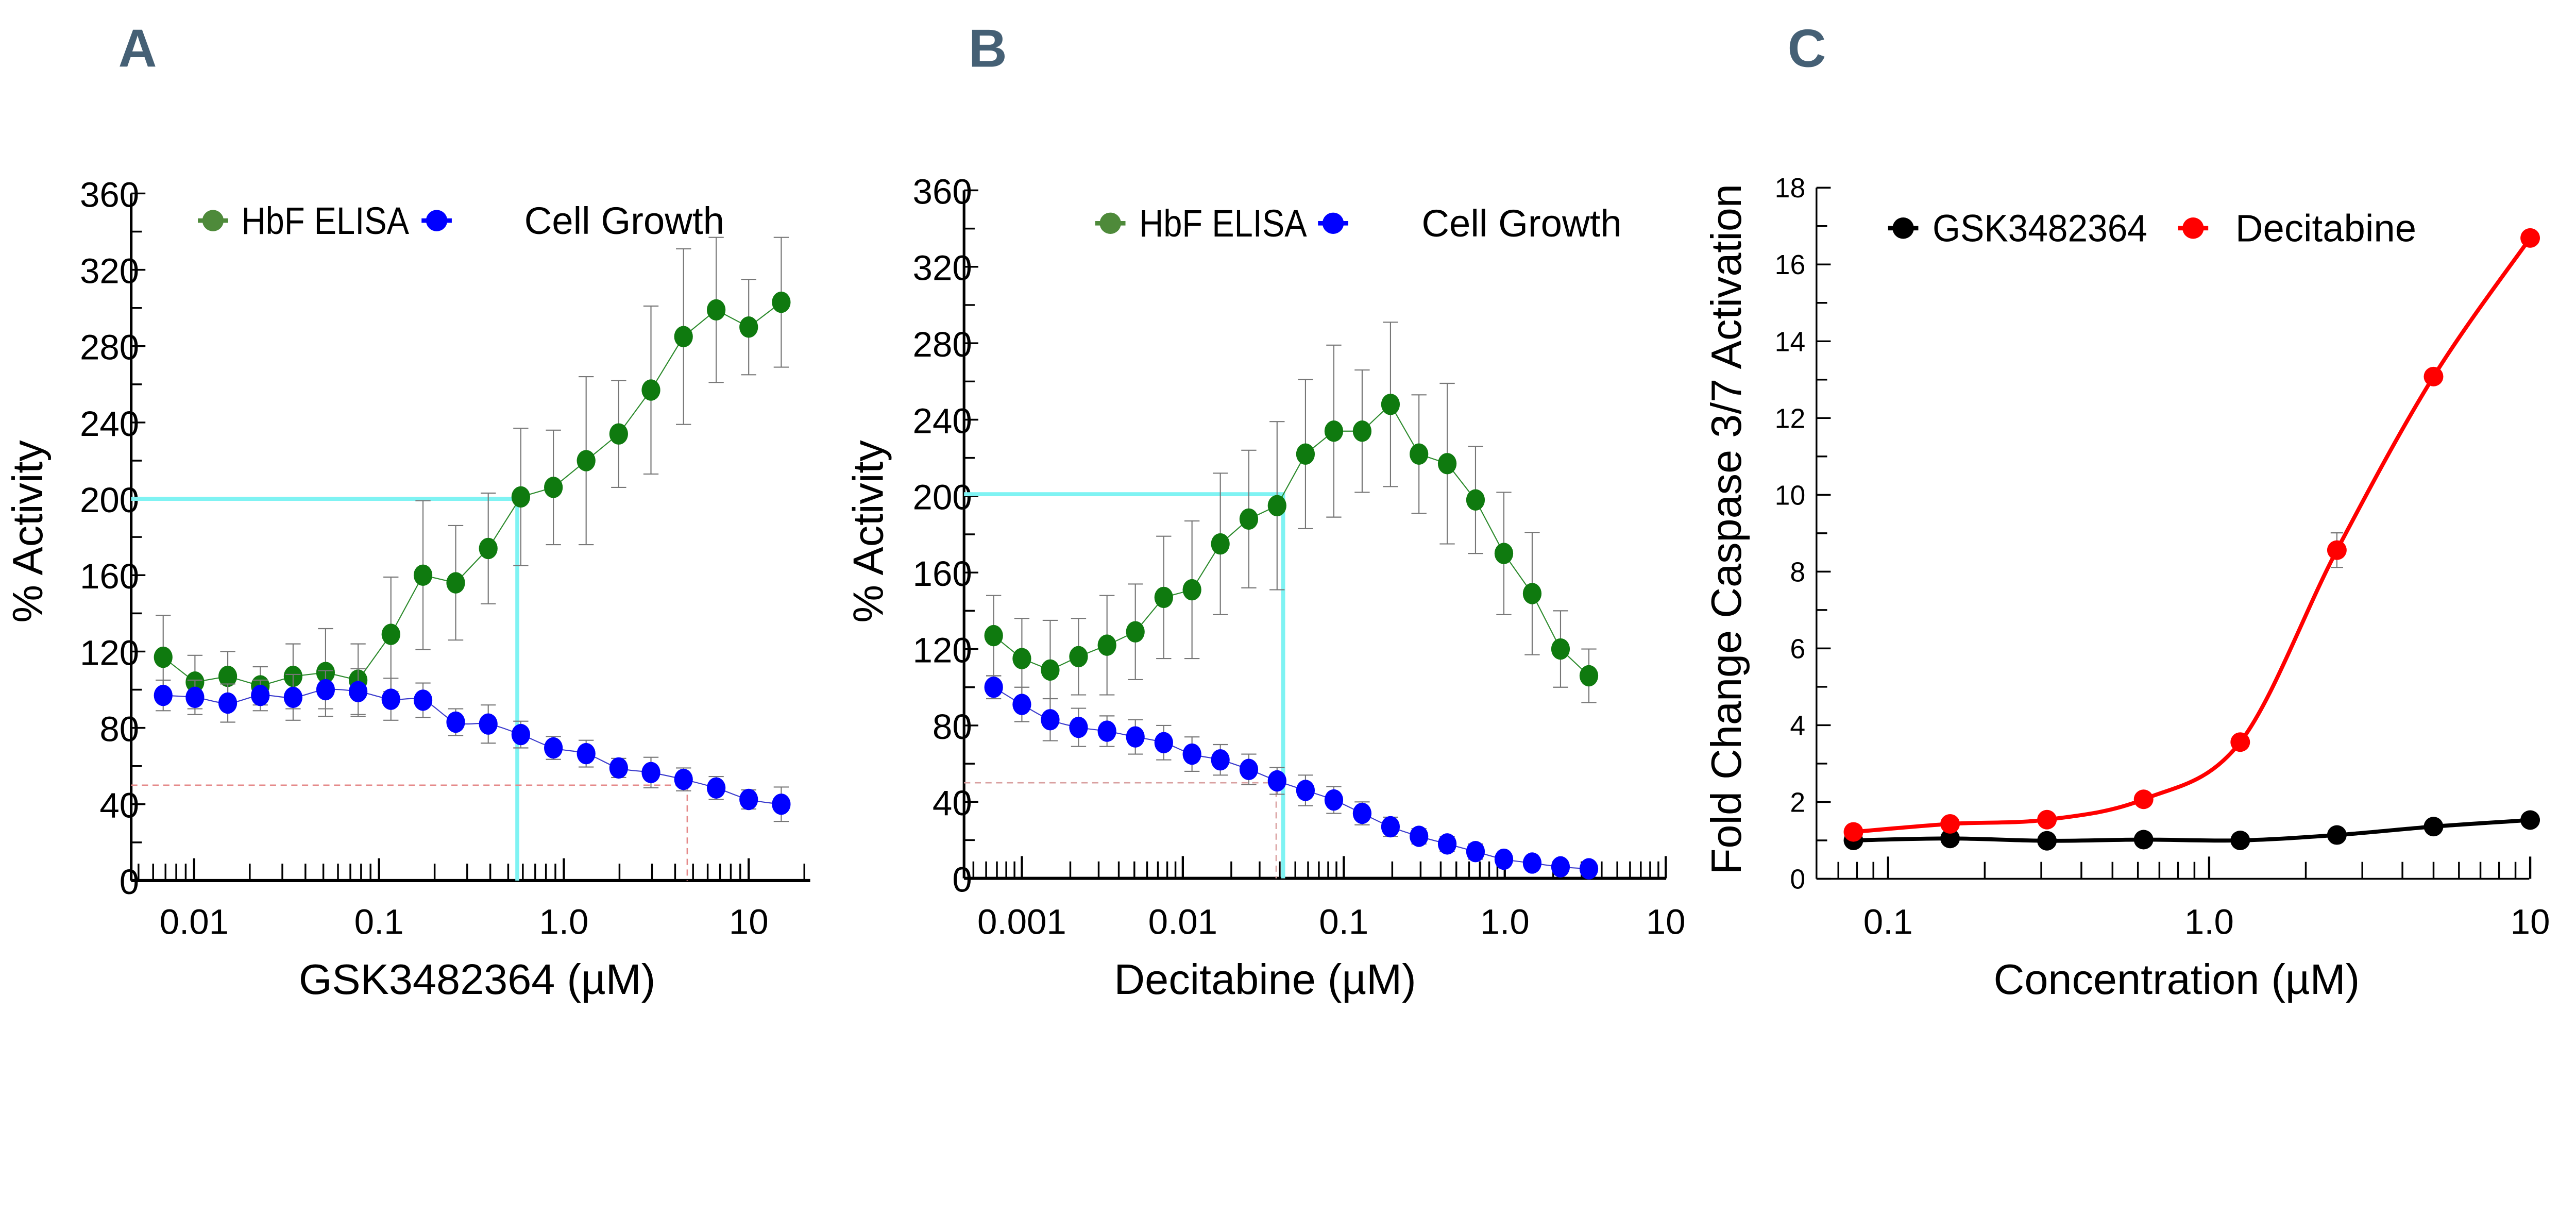 This screenshot has width=2576, height=1215. I want to click on y-axis-title: Fold Change Caspase 3/7 Activation, so click(1726, 529).